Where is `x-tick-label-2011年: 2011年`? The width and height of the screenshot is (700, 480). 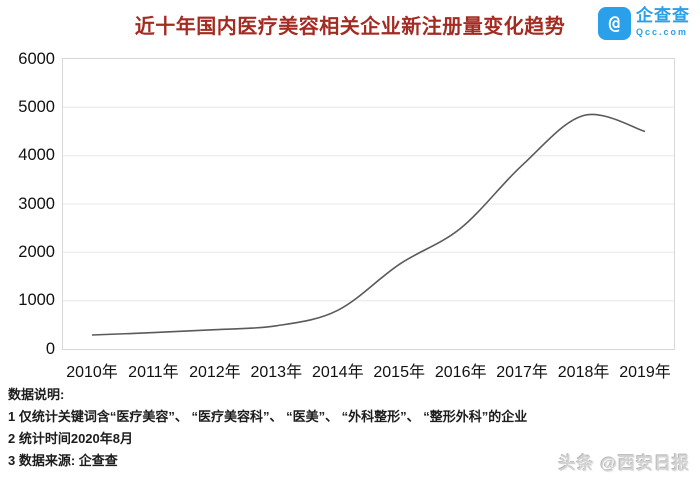 x-tick-label-2011年: 2011年 is located at coordinates (153, 372).